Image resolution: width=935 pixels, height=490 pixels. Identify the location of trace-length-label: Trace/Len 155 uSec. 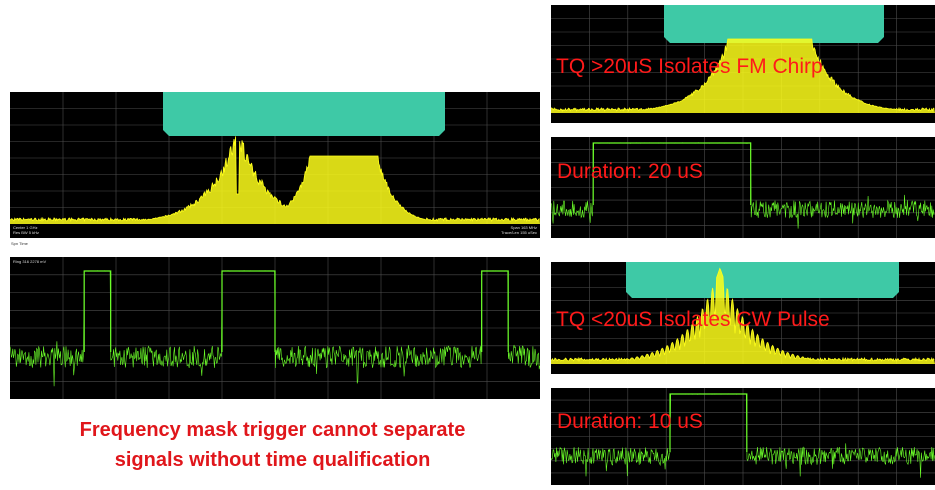
(519, 232).